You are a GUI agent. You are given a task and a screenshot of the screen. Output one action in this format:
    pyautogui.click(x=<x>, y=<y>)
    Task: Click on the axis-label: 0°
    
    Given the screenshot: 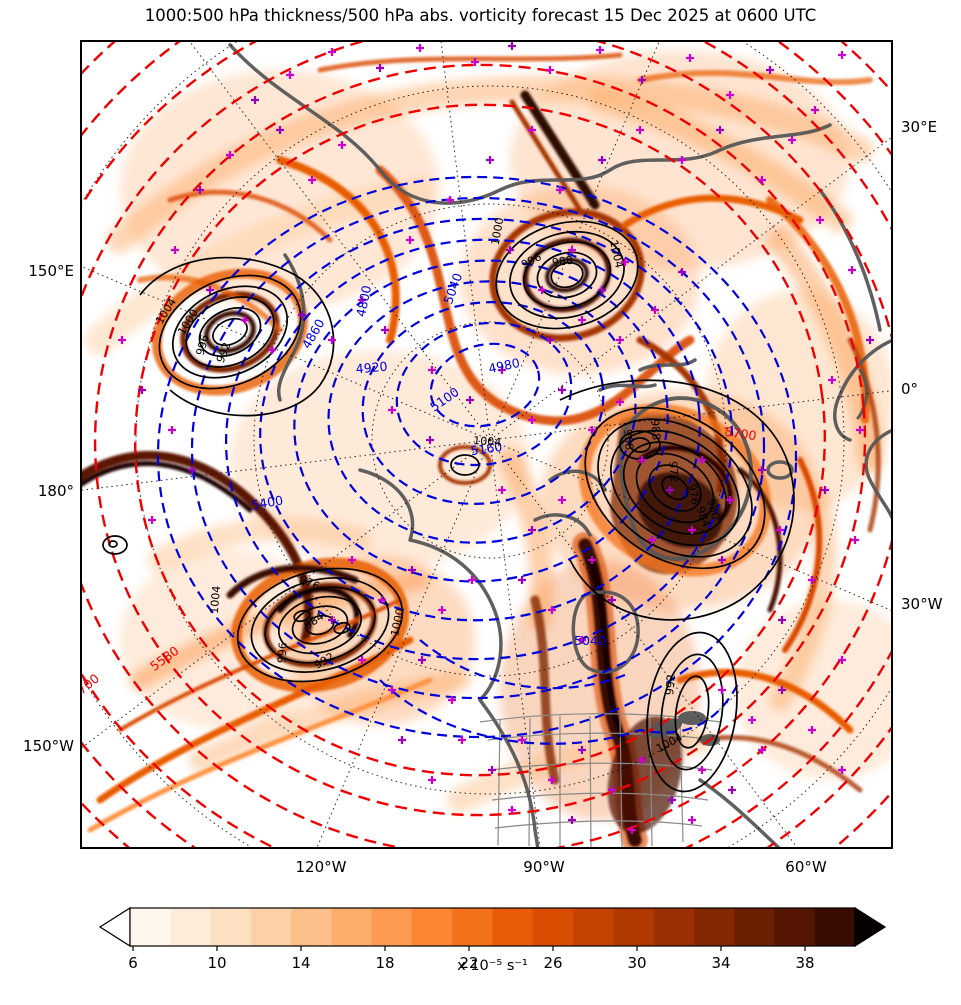 What is the action you would take?
    pyautogui.click(x=910, y=389)
    